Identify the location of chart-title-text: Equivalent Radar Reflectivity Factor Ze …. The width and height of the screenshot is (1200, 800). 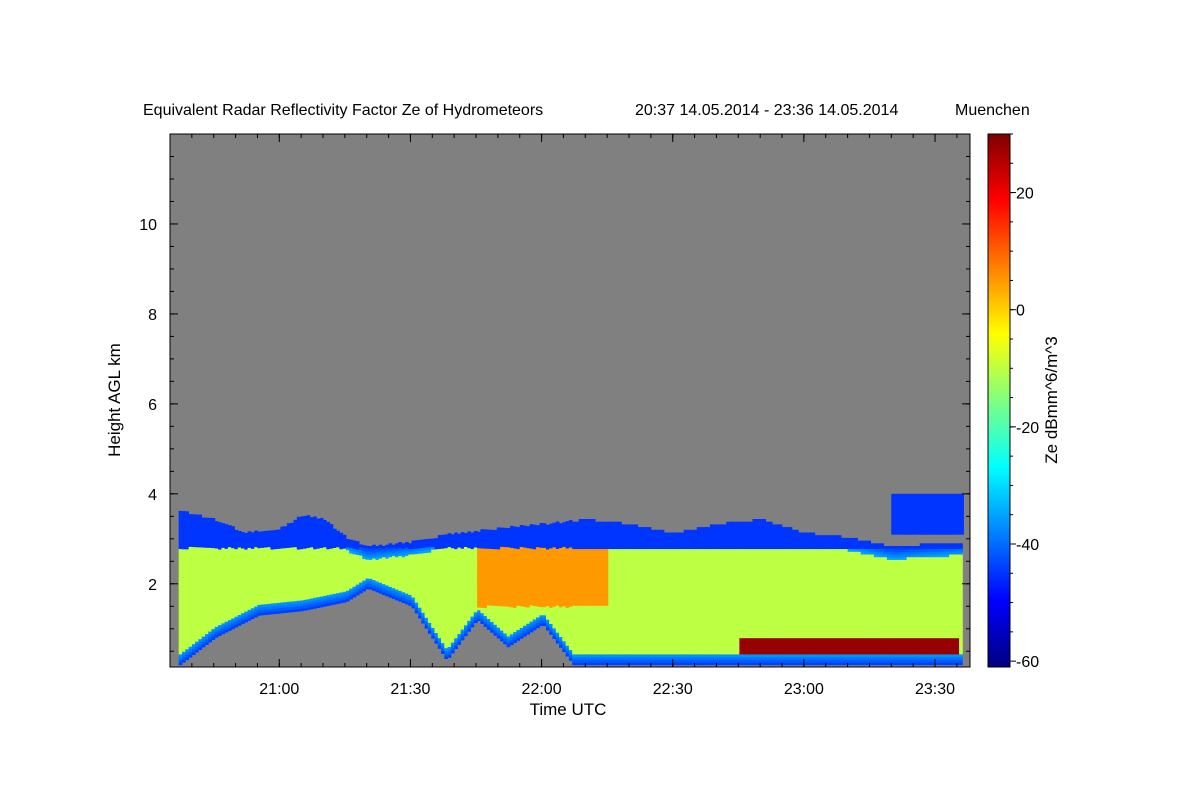
(343, 110).